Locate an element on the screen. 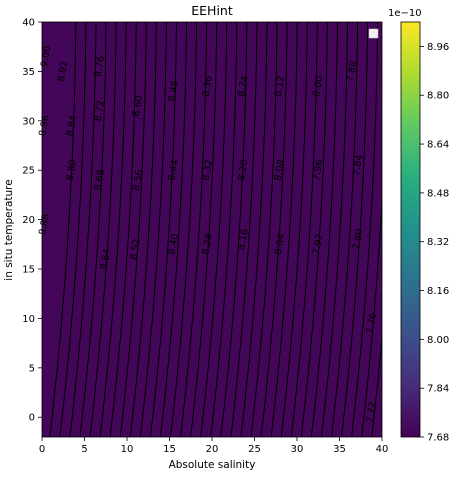 This screenshot has height=477, width=465. colorbar-tick-label: 8.00 is located at coordinates (438, 340).